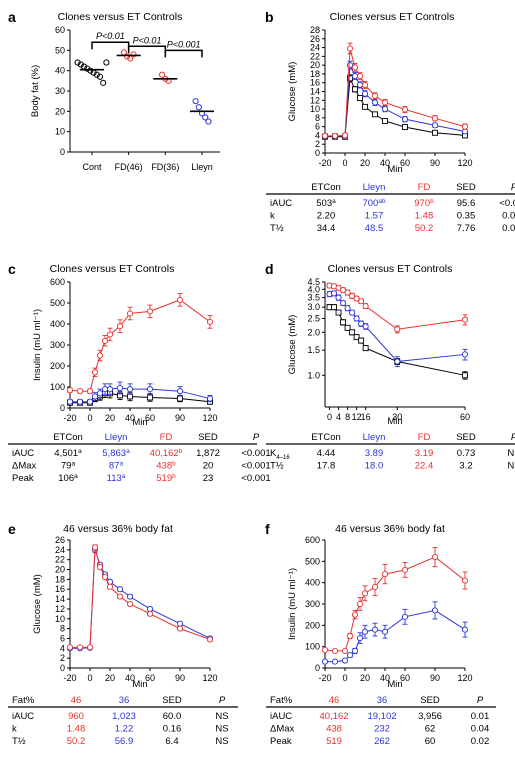 This screenshot has width=515, height=773. Describe the element at coordinates (435, 163) in the screenshot. I see `x-tick-label: 90` at that location.